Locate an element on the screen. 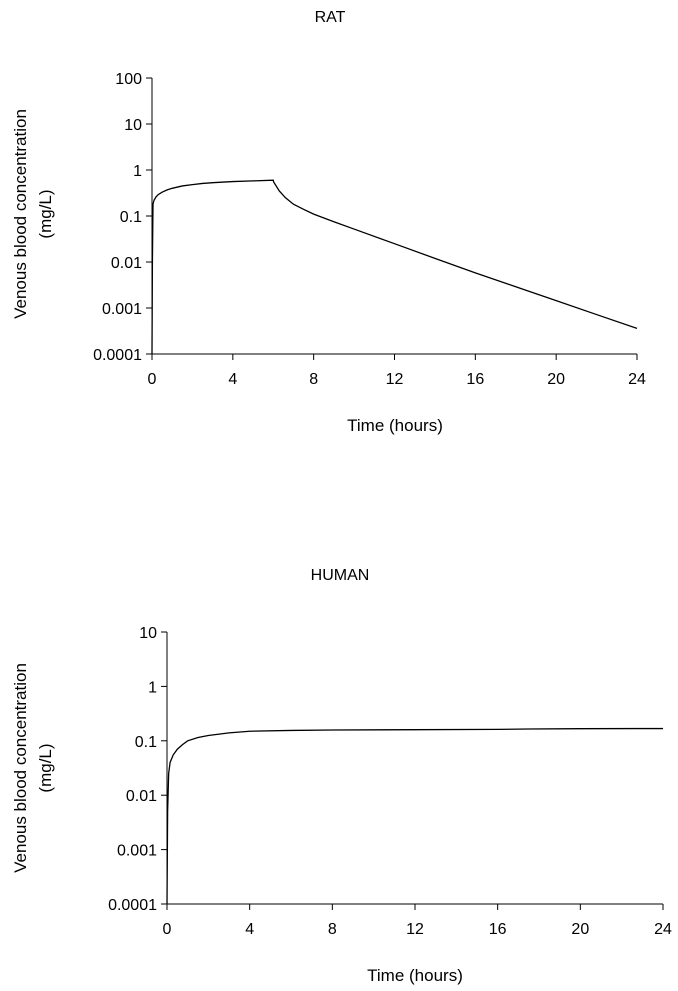 This screenshot has width=678, height=991. human-y-tick-label: 1 is located at coordinates (152, 687).